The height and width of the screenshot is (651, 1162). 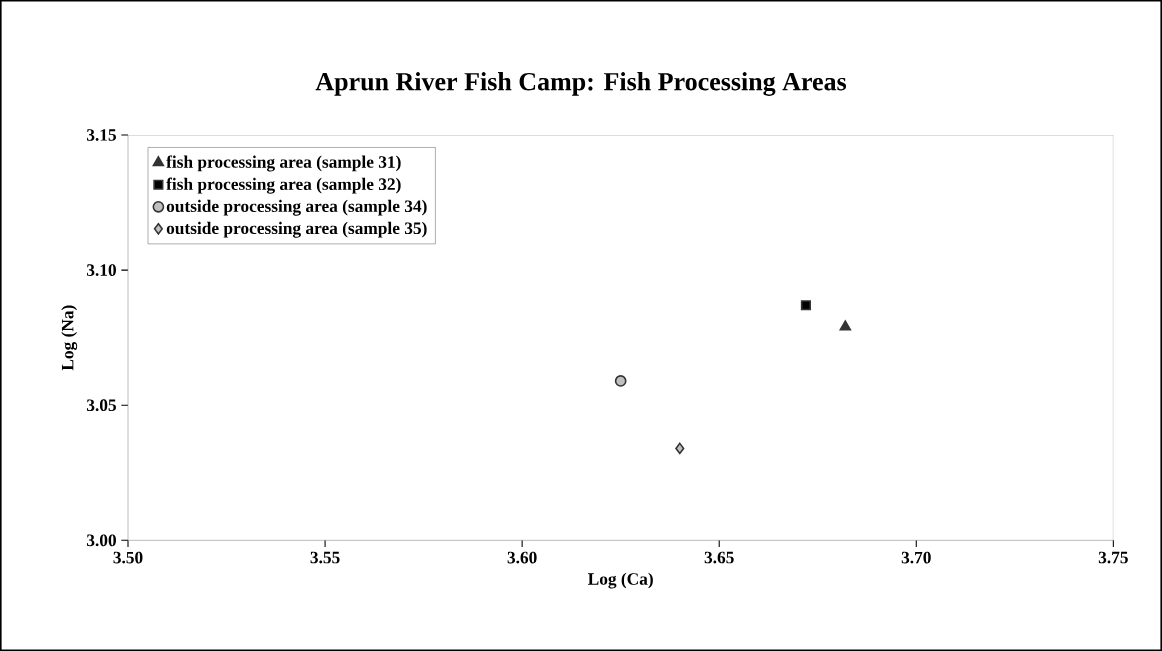 I want to click on x-tick-label: 3.50, so click(x=128, y=557).